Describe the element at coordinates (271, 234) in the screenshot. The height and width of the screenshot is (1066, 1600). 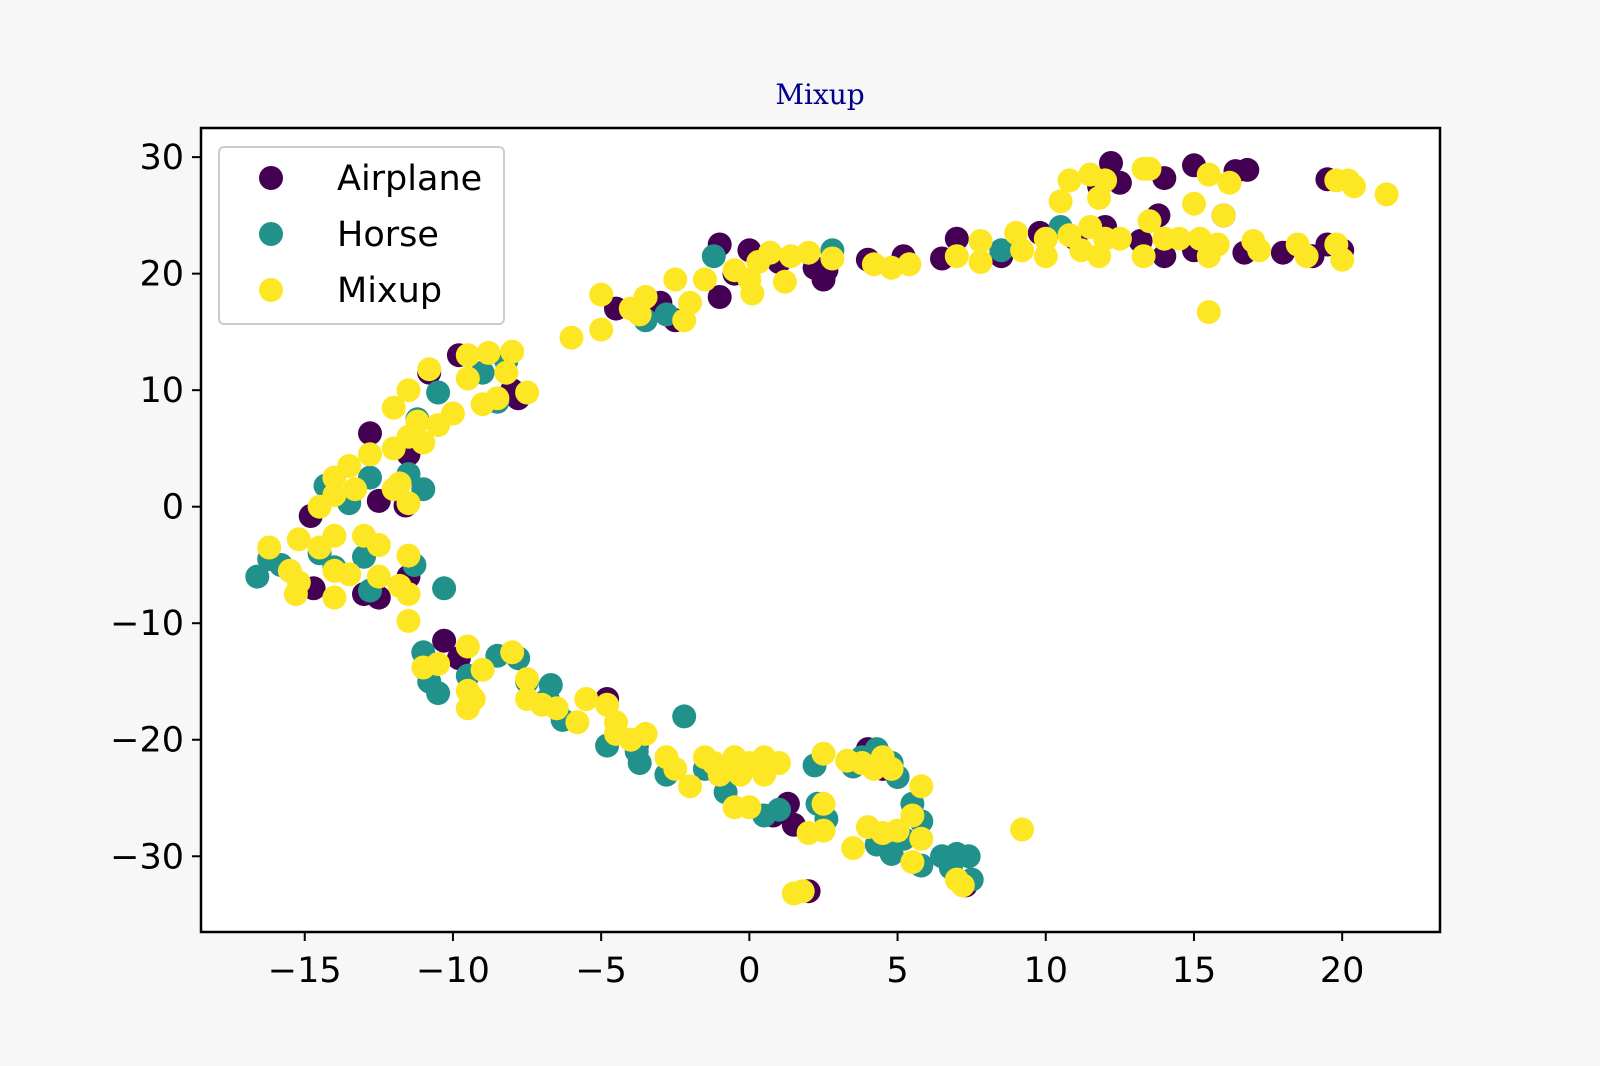
I see `legend-marker-horse` at that location.